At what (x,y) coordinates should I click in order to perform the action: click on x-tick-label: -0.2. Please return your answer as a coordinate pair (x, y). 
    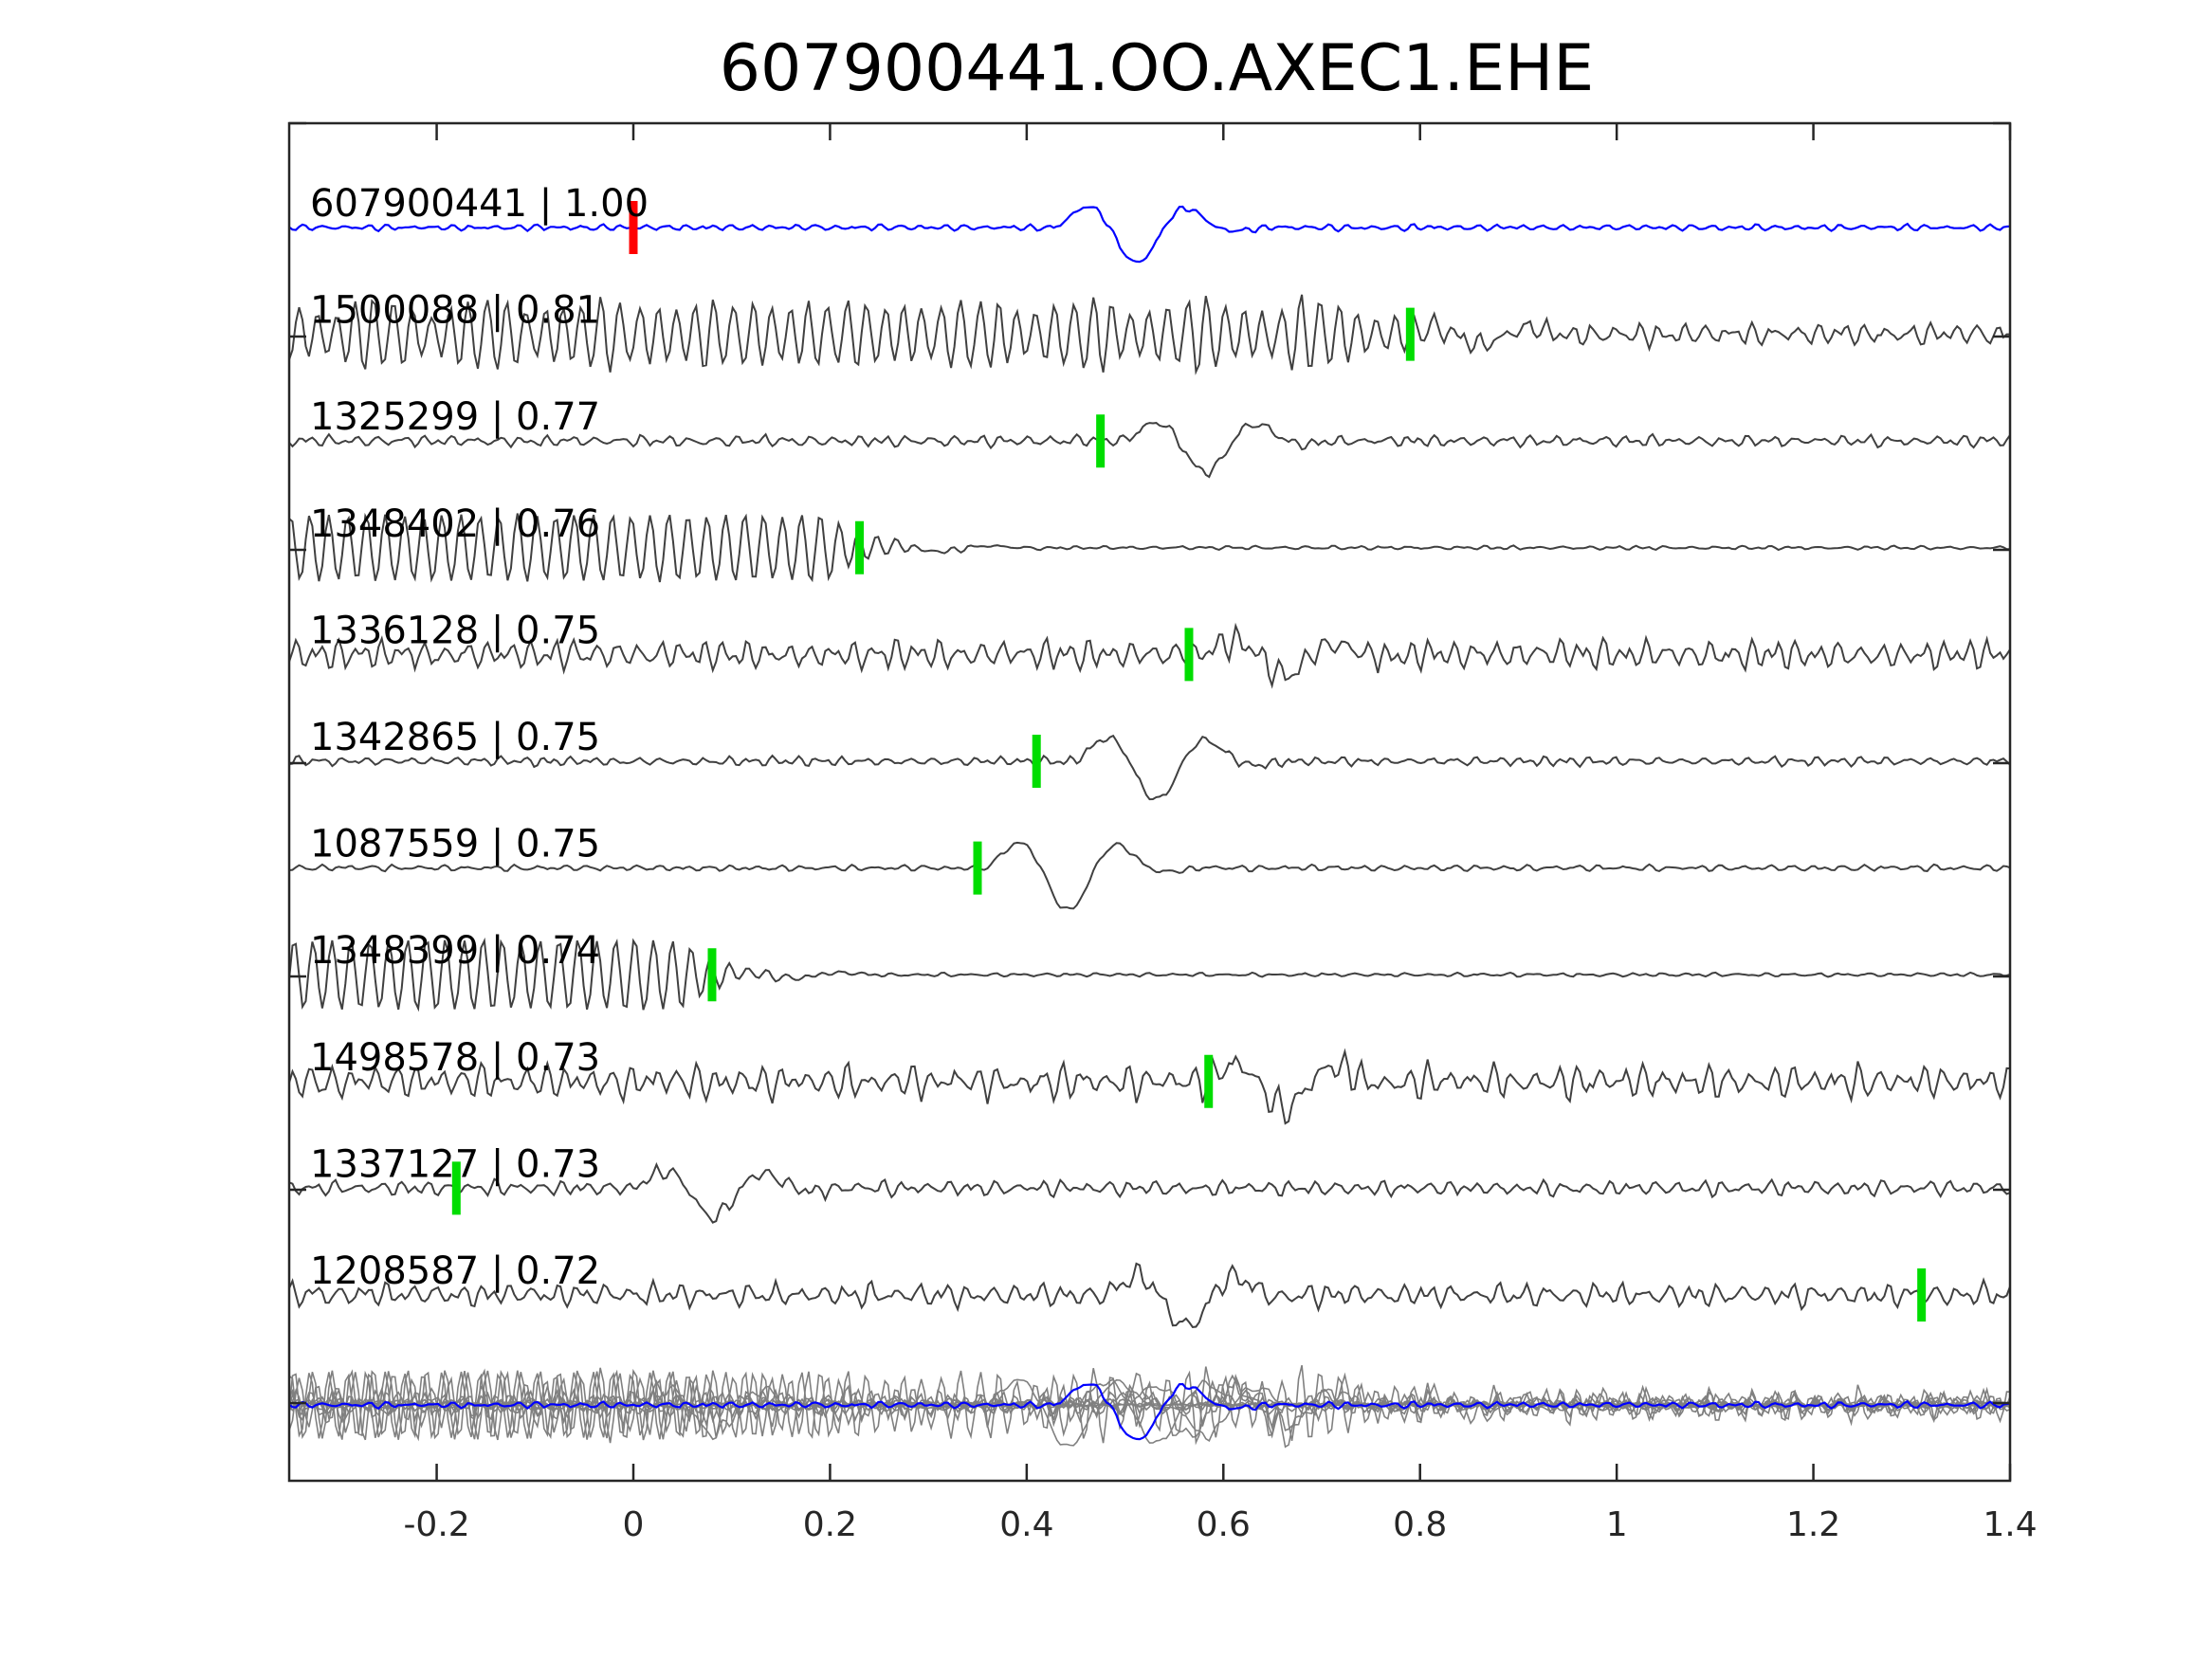
    Looking at the image, I should click on (436, 1524).